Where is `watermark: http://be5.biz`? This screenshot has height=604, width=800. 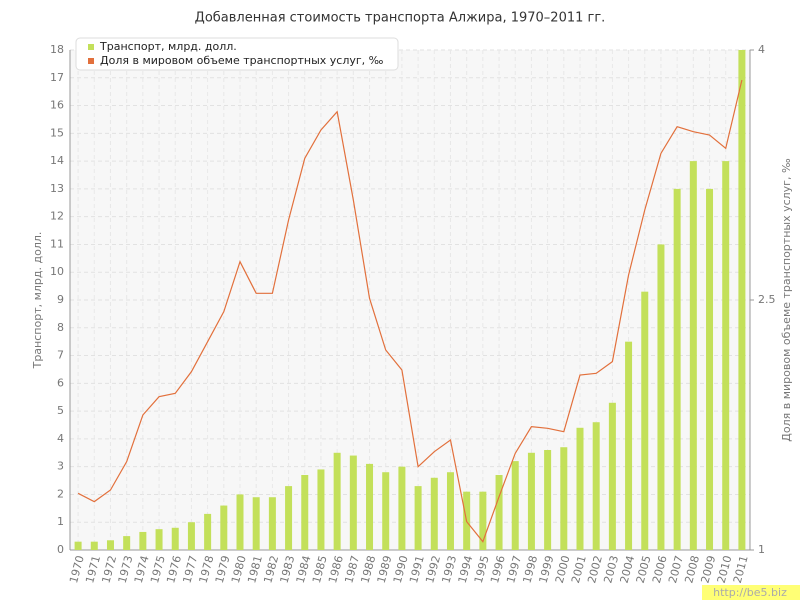 watermark: http://be5.biz is located at coordinates (750, 592).